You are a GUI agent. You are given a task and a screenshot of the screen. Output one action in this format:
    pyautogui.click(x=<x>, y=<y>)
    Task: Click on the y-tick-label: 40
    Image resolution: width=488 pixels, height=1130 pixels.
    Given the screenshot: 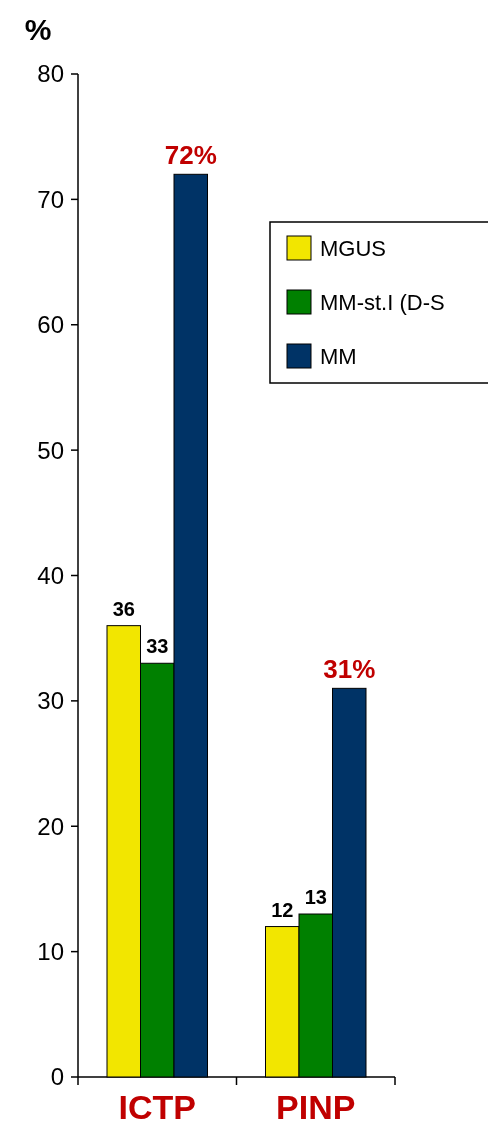 What is the action you would take?
    pyautogui.click(x=50, y=575)
    